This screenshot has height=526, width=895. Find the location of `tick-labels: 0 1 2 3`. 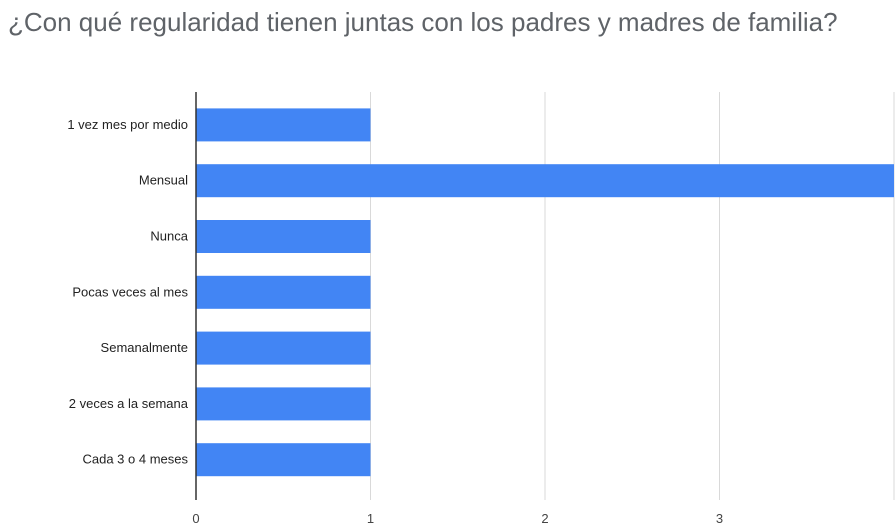

tick-labels: 0 1 2 3 is located at coordinates (457, 518).